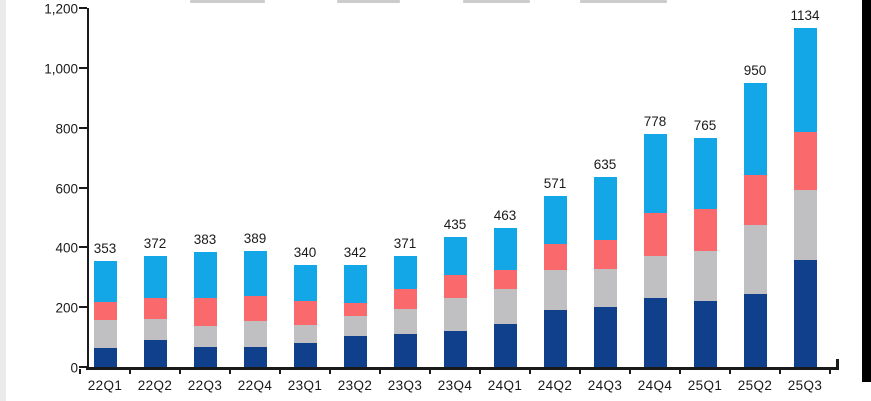 Image resolution: width=871 pixels, height=401 pixels. What do you see at coordinates (555, 184) in the screenshot?
I see `bar-total-label: 571` at bounding box center [555, 184].